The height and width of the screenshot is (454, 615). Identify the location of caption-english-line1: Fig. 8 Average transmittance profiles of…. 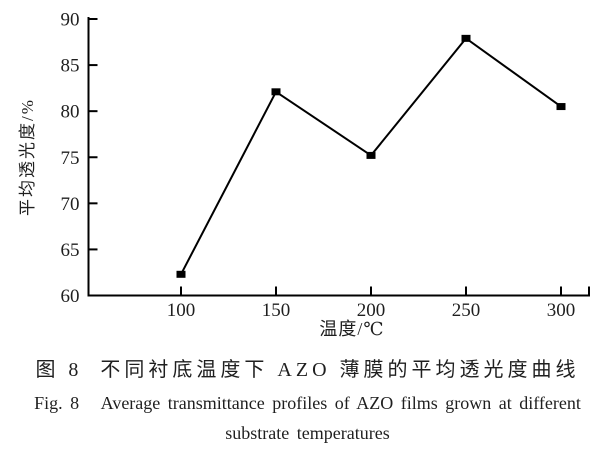
(307, 403).